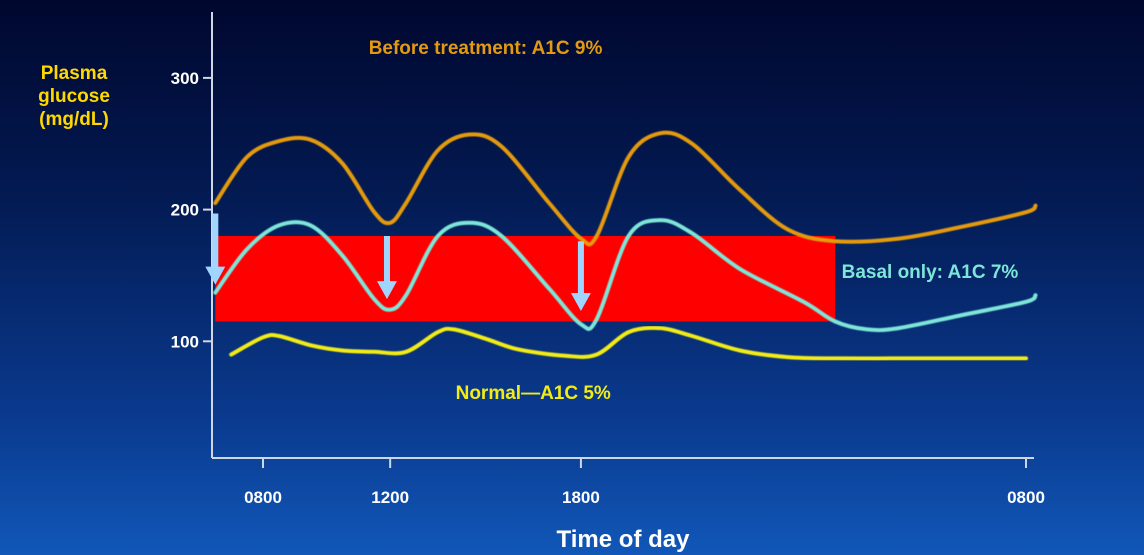 Image resolution: width=1144 pixels, height=555 pixels. What do you see at coordinates (486, 48) in the screenshot?
I see `series-annotation-1: Before treatment: A1C 9%` at bounding box center [486, 48].